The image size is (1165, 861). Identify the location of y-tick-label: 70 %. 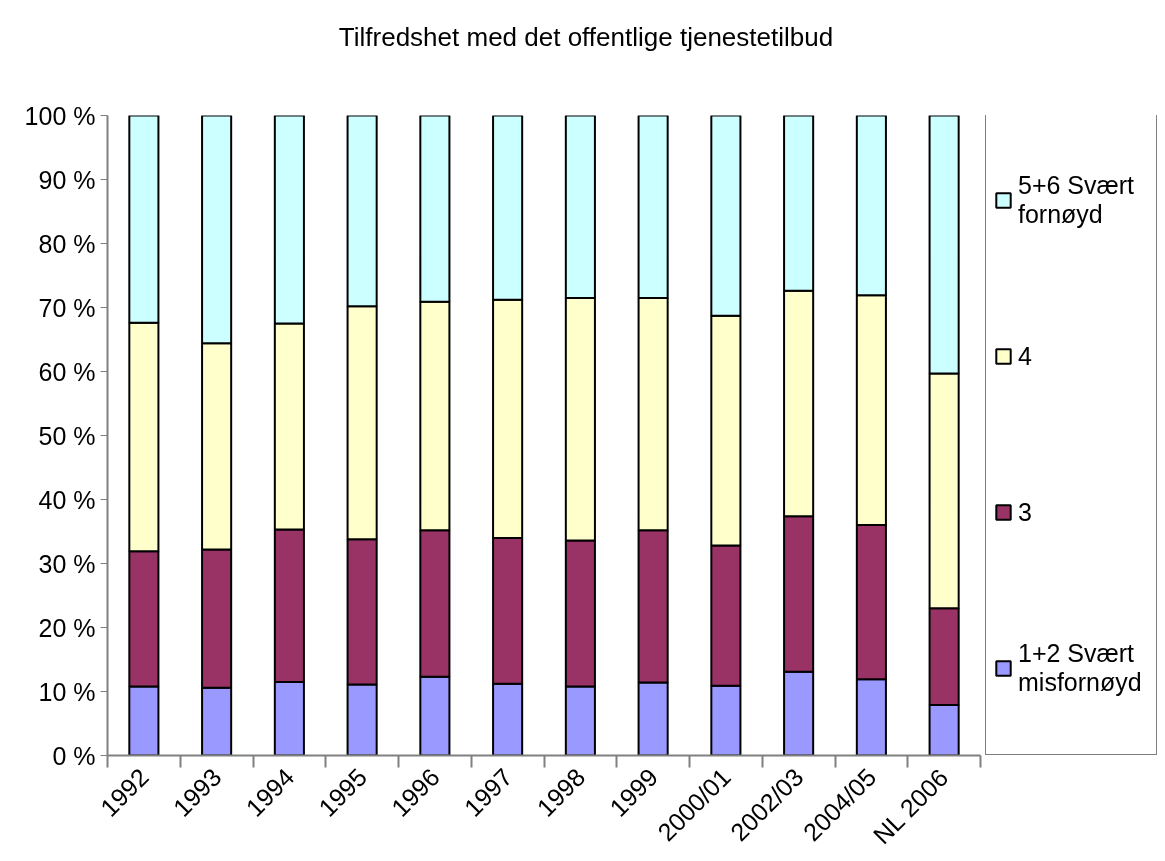
(67, 307).